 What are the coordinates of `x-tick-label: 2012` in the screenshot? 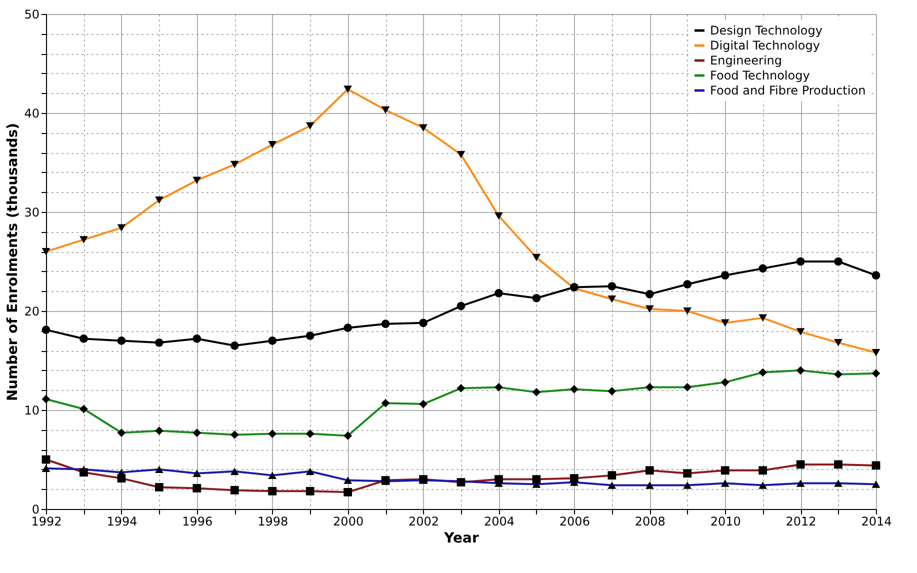 It's located at (801, 521).